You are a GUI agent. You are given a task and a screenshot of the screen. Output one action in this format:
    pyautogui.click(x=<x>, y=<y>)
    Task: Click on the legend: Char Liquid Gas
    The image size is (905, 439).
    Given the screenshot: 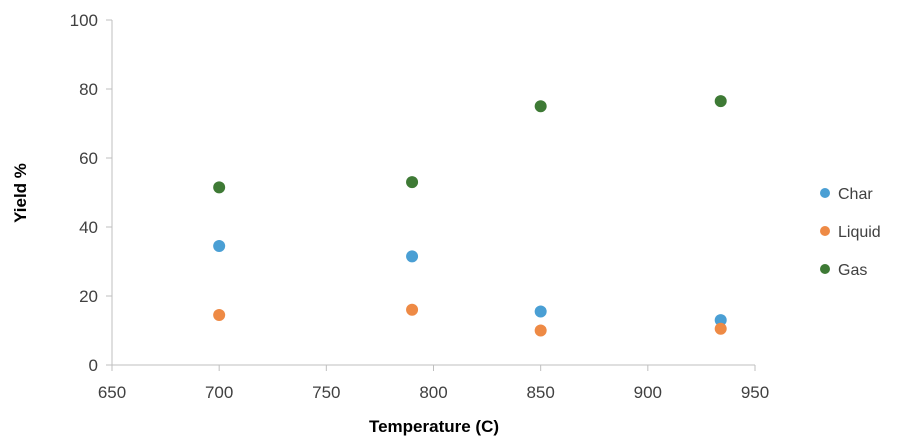 What is the action you would take?
    pyautogui.click(x=850, y=232)
    